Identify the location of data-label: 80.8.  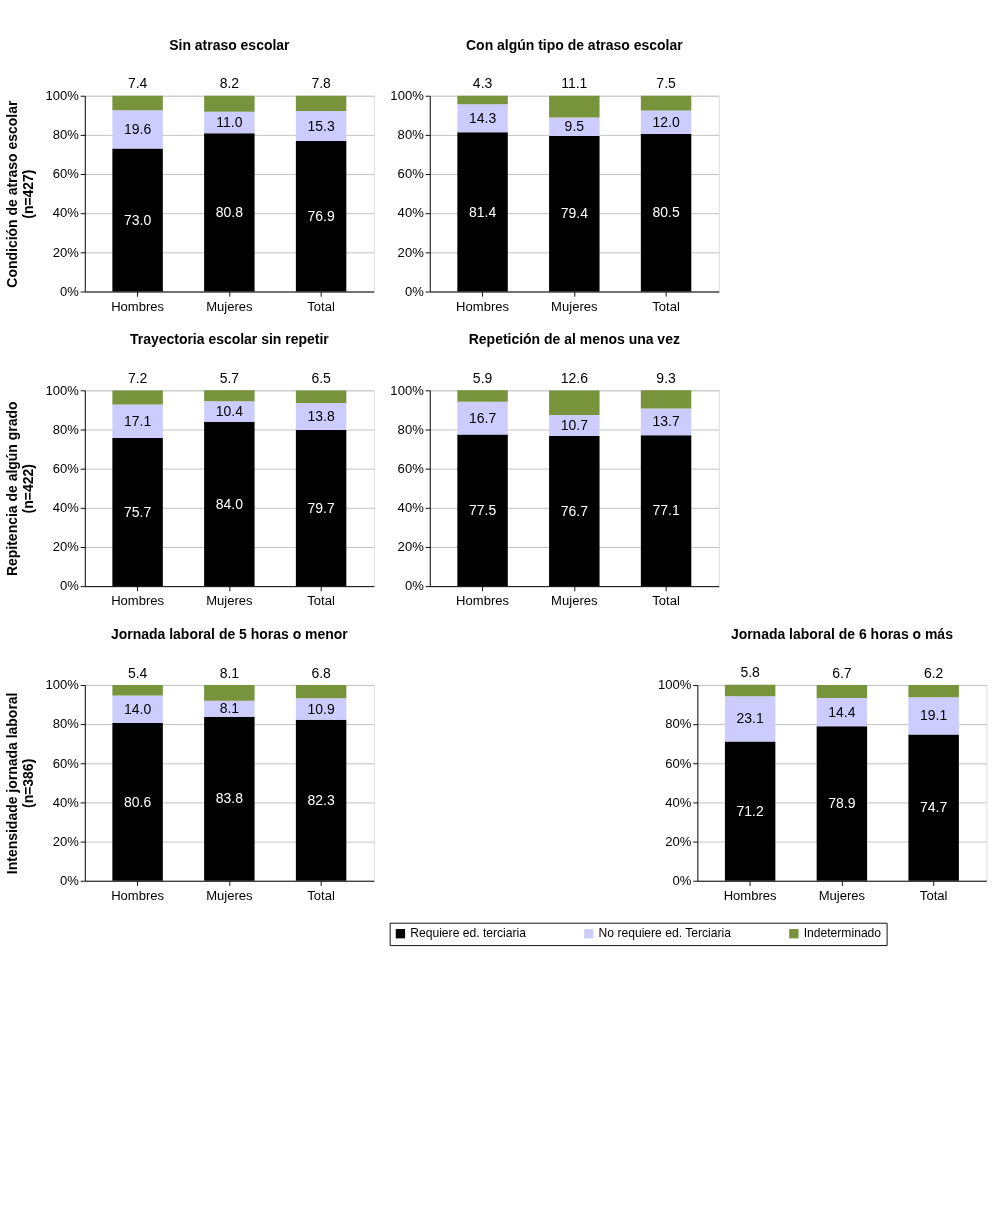
(229, 212).